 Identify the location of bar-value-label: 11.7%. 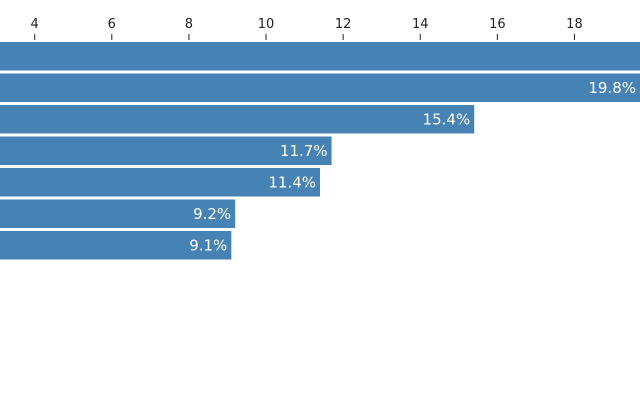
(304, 151).